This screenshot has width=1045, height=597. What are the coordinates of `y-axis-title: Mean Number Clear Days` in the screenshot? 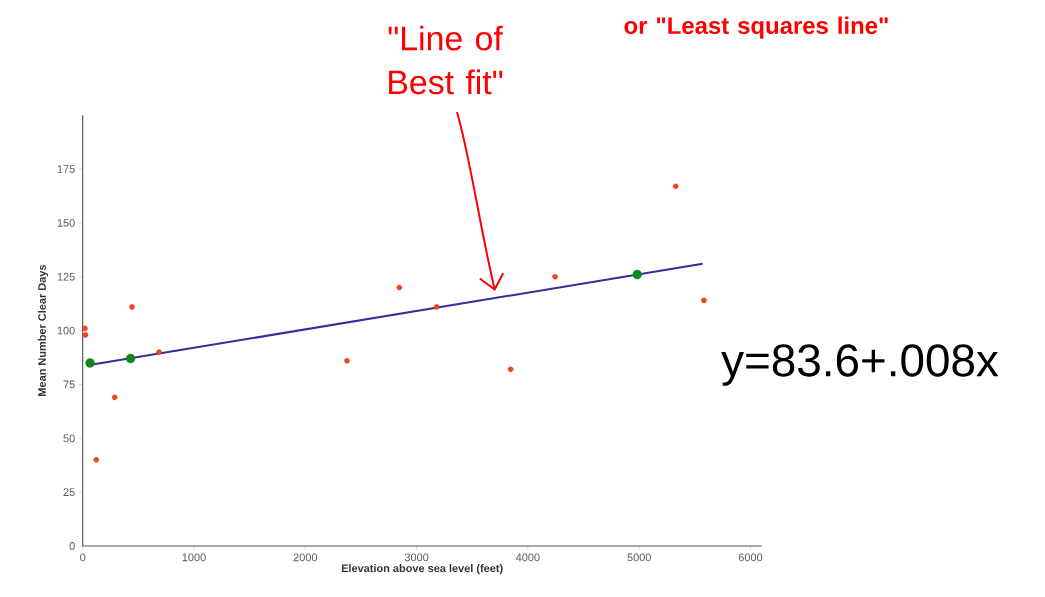 It's located at (43, 330).